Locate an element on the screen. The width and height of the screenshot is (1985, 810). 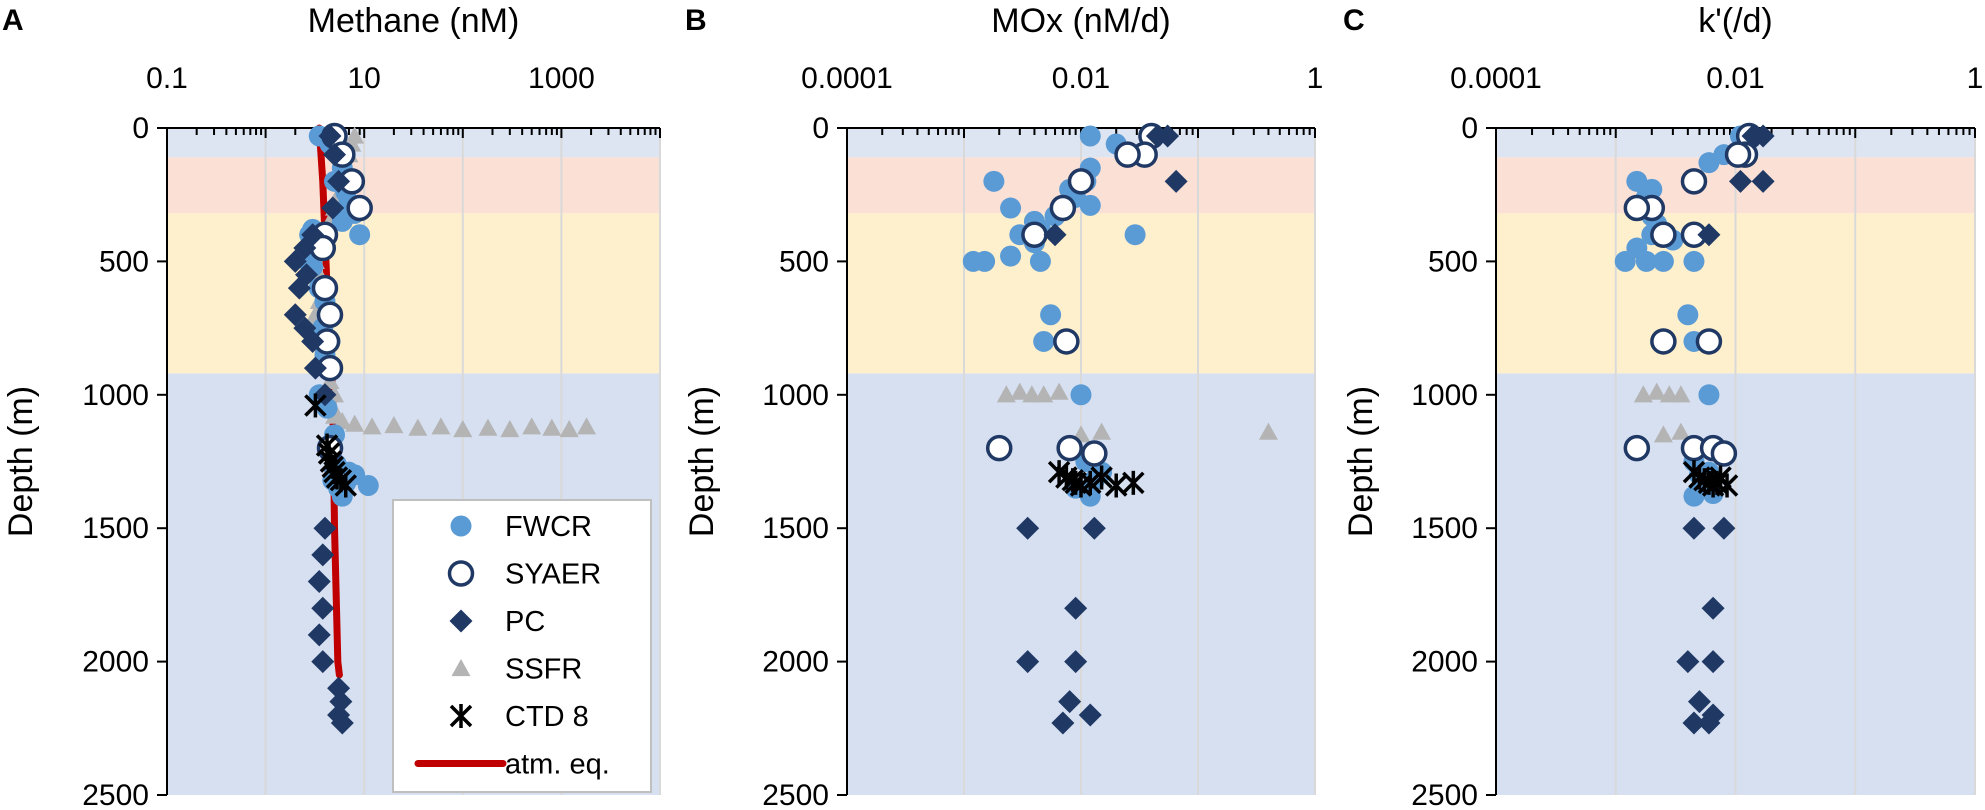
x-tick-label: 0.01 is located at coordinates (1735, 78).